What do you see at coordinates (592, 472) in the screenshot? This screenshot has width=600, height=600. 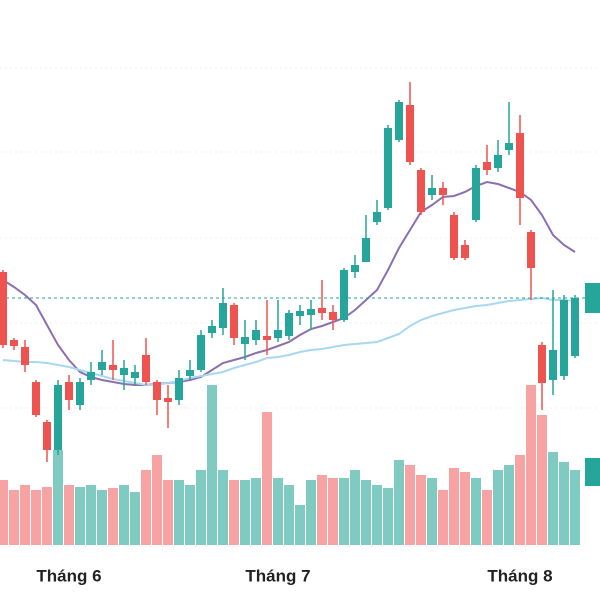 I see `last-volume-marker` at bounding box center [592, 472].